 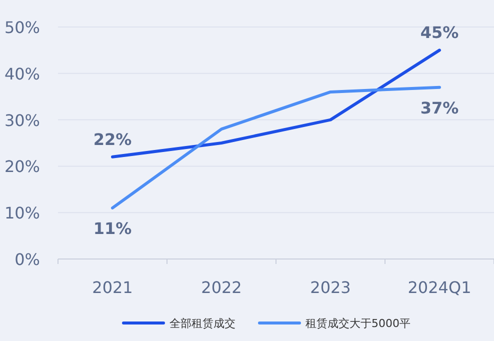 What do you see at coordinates (112, 287) in the screenshot?
I see `x-tick-label: 2021` at bounding box center [112, 287].